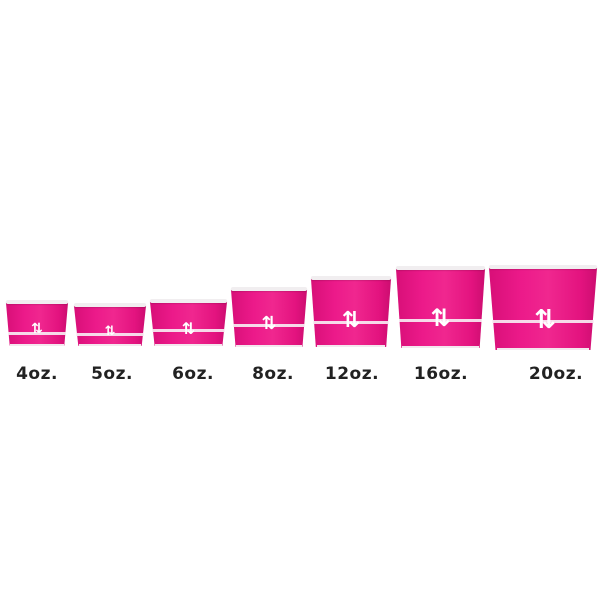  What do you see at coordinates (273, 374) in the screenshot?
I see `size-label-8oz: 8oz.` at bounding box center [273, 374].